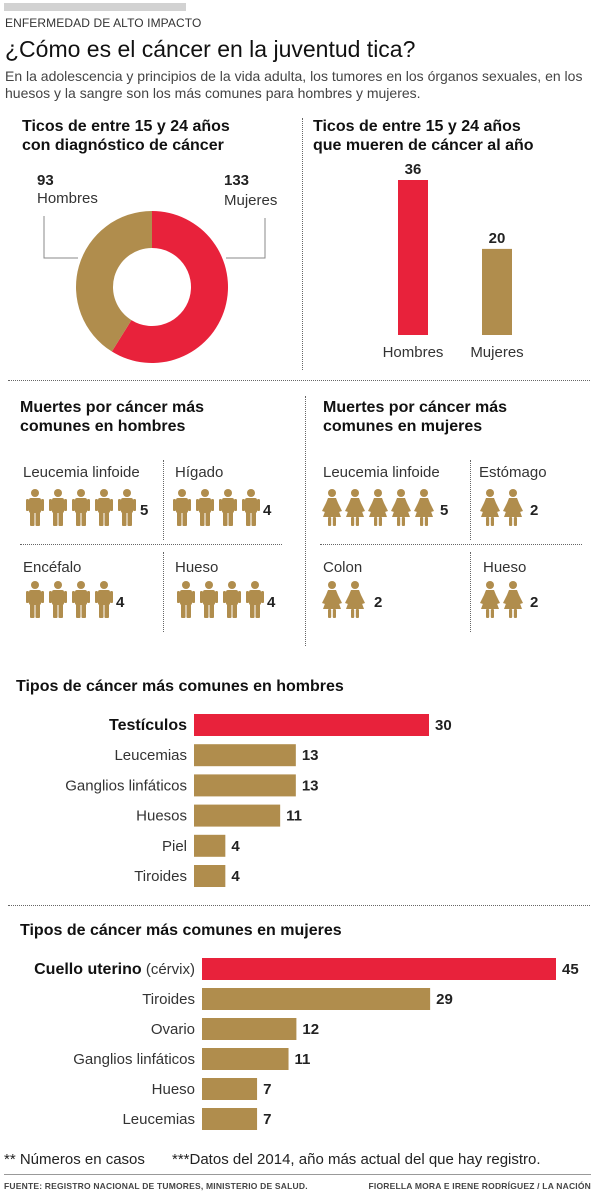 This screenshot has height=1194, width=595. I want to click on women-cell-label-1: Leucemia linfoide, so click(381, 472).